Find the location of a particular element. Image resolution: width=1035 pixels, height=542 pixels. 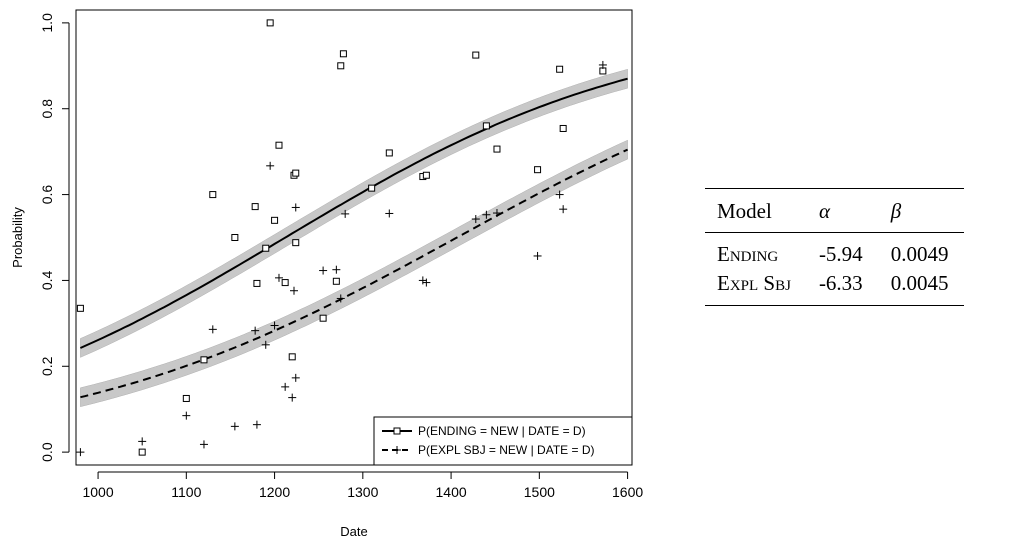

model-name-cell: Expl Sbj is located at coordinates (756, 287).